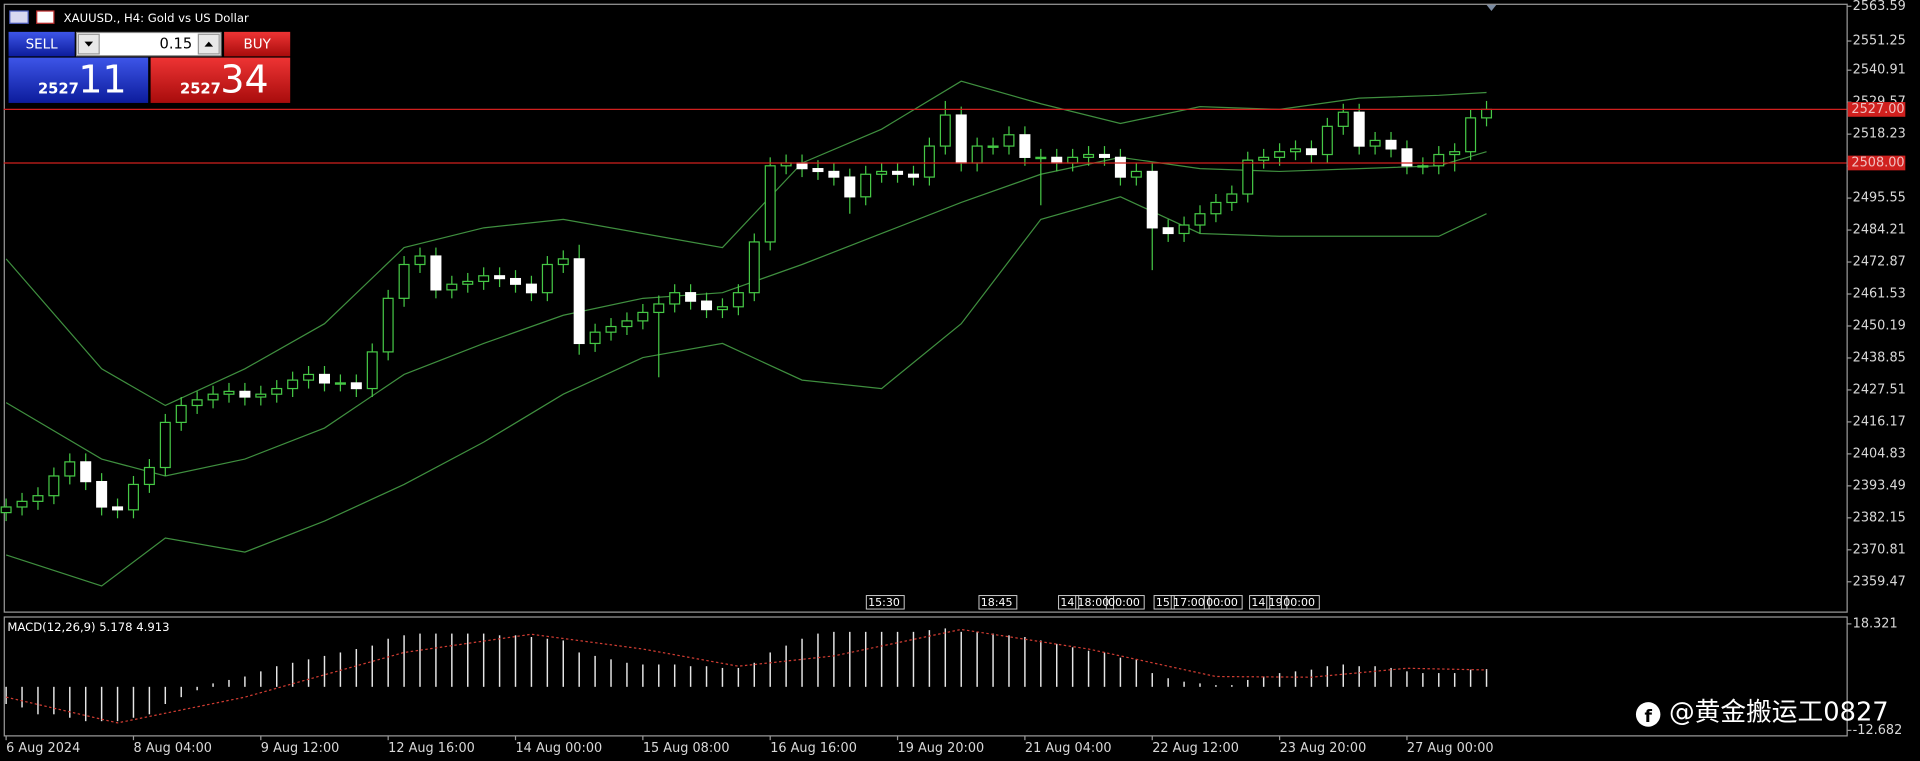  What do you see at coordinates (1879, 549) in the screenshot?
I see `y-tick-label: 2370.81` at bounding box center [1879, 549].